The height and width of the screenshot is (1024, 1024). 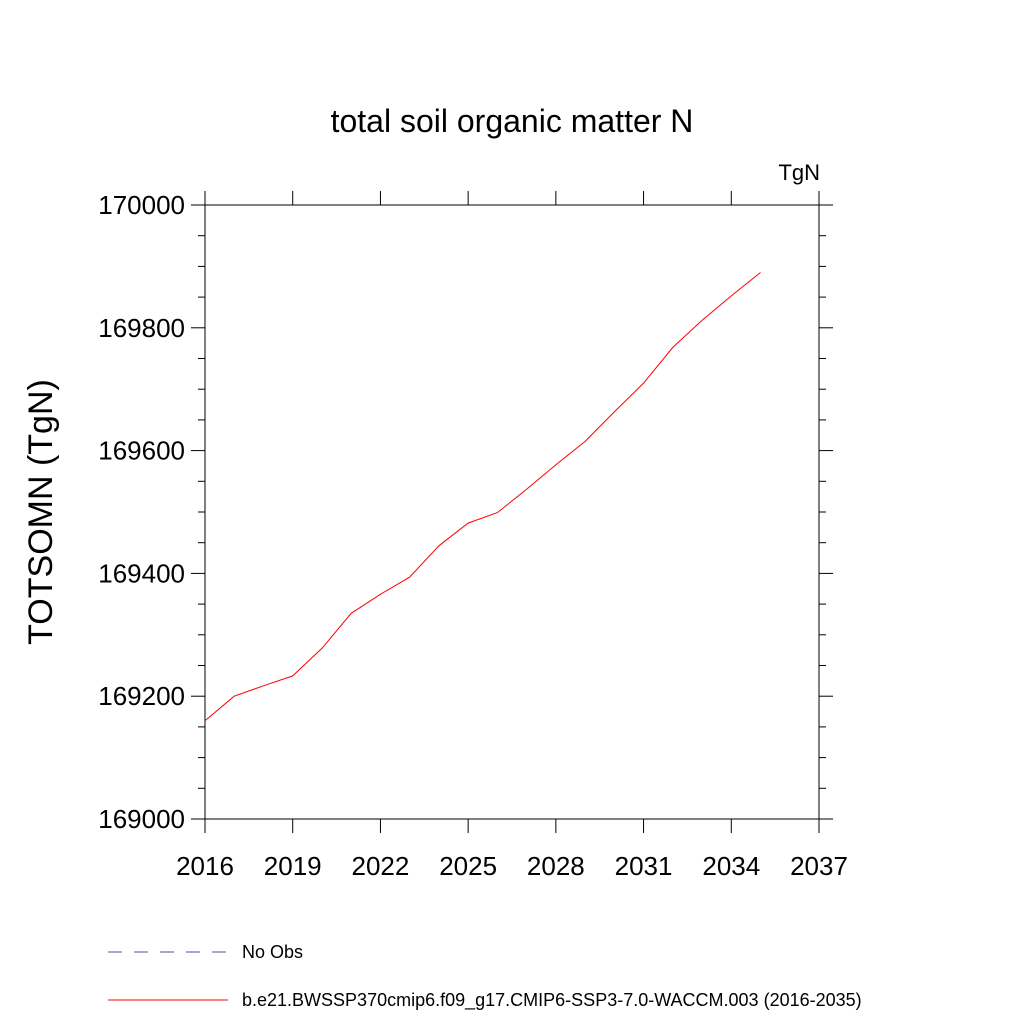 I want to click on x-tick-label: 2019, so click(x=293, y=866).